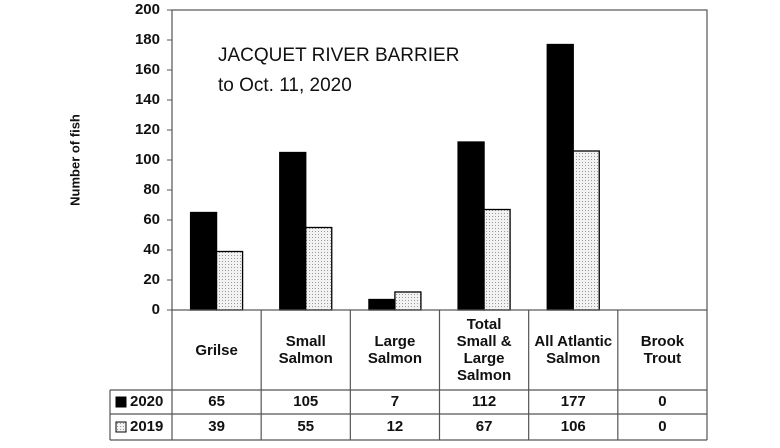 The width and height of the screenshot is (780, 448). What do you see at coordinates (573, 401) in the screenshot?
I see `table-value: 177` at bounding box center [573, 401].